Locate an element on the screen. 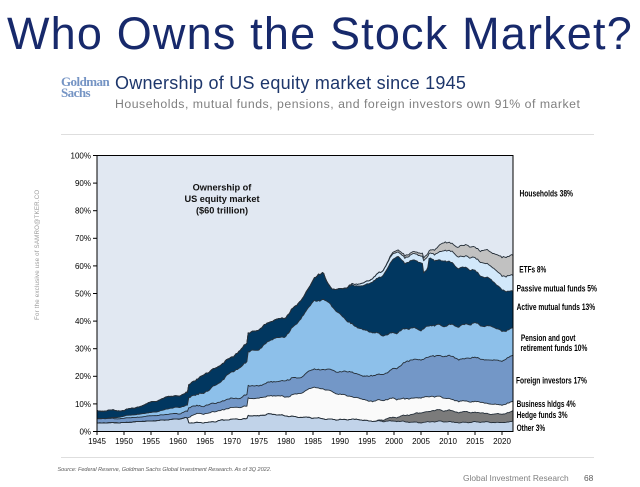 Image resolution: width=640 pixels, height=487 pixels. svg-text: Ownership of is located at coordinates (223, 188).